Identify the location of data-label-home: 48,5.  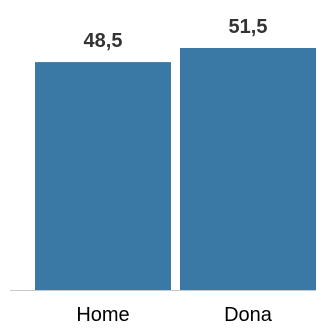
(103, 41).